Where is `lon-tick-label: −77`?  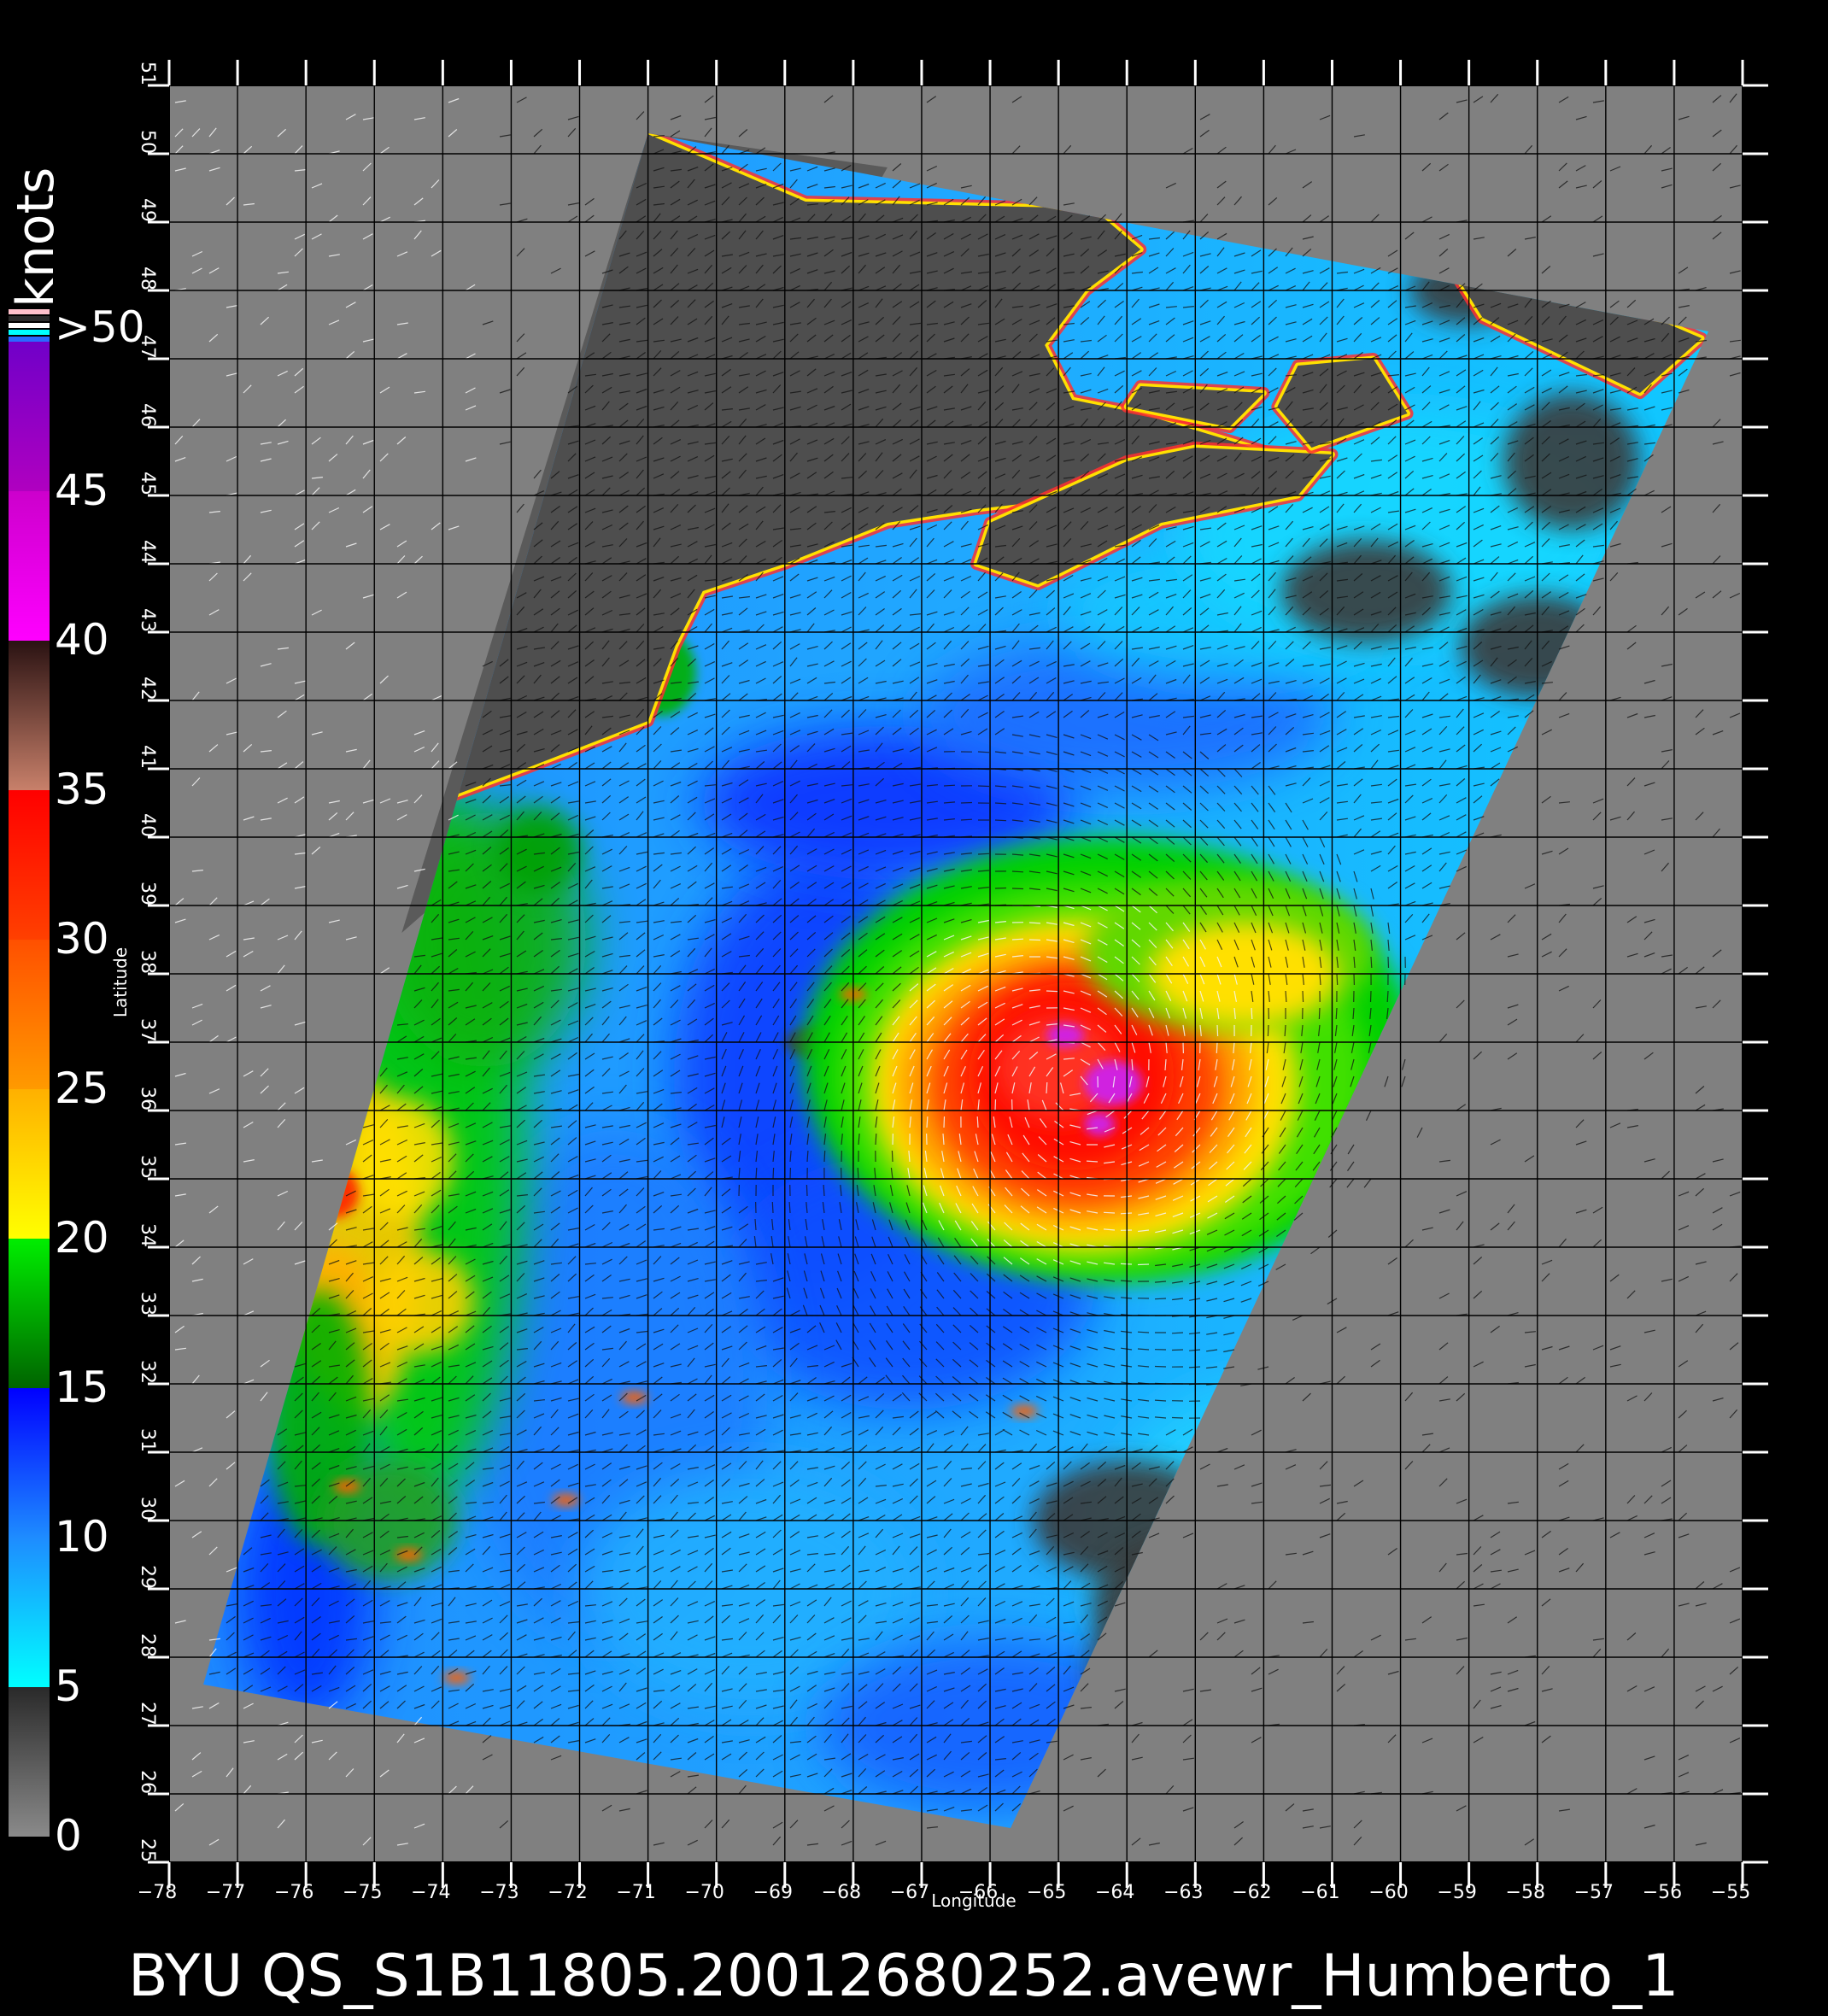 lon-tick-label: −77 is located at coordinates (226, 1892).